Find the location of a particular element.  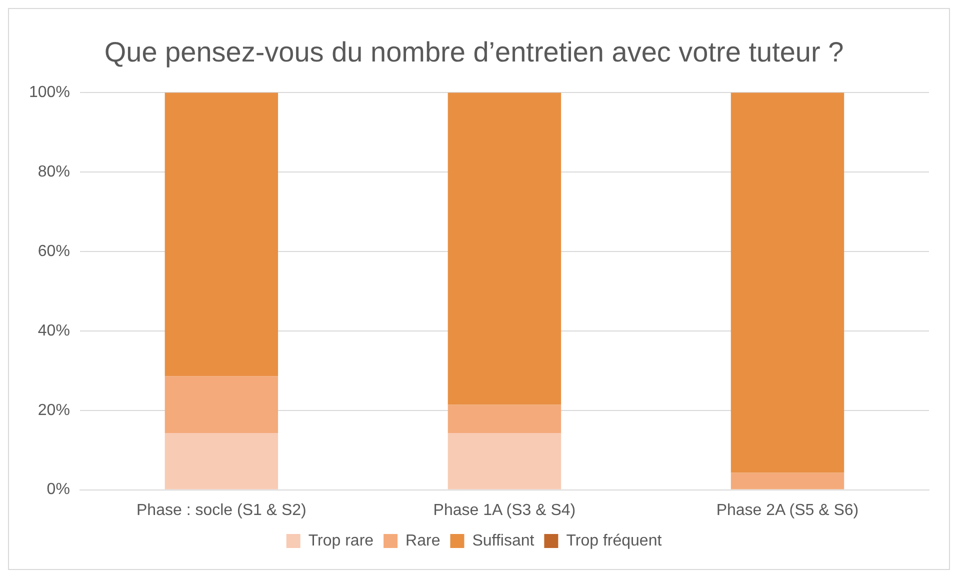

x-tick-label: Phase : socle (S1 & S2) is located at coordinates (221, 510).